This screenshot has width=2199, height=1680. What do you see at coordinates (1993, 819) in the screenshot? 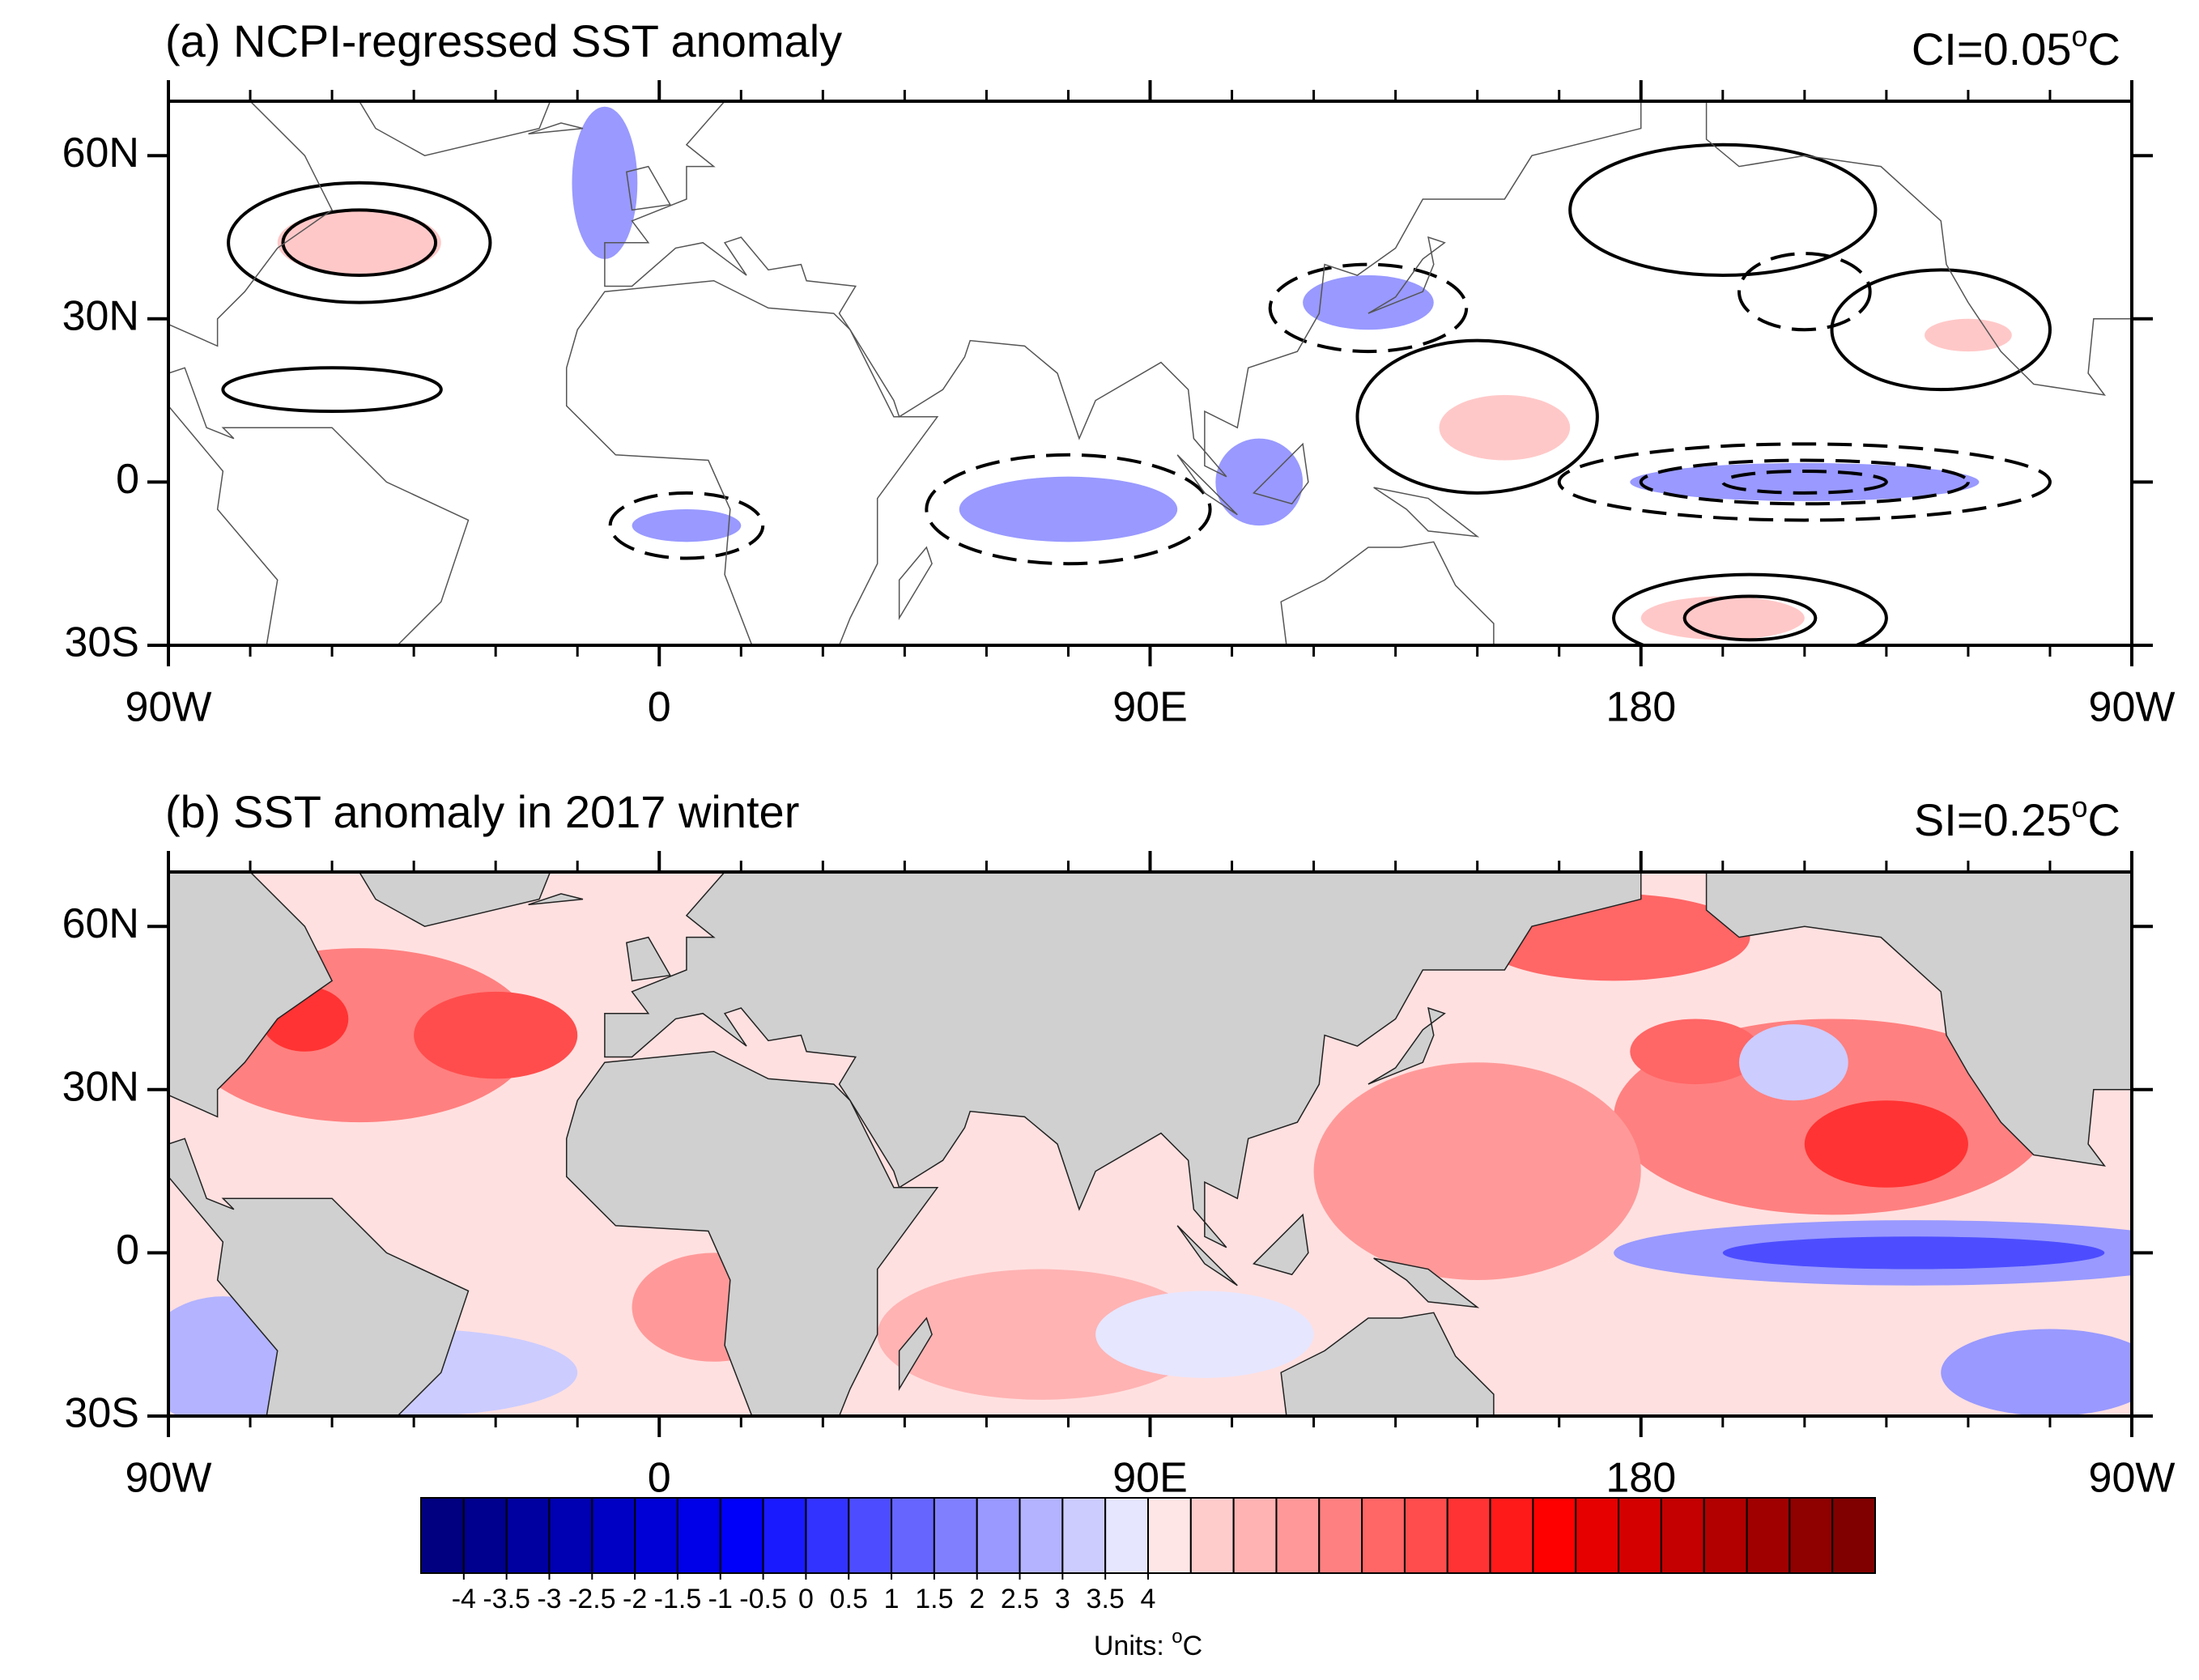
I see `note-text: SI=0.25` at bounding box center [1993, 819].